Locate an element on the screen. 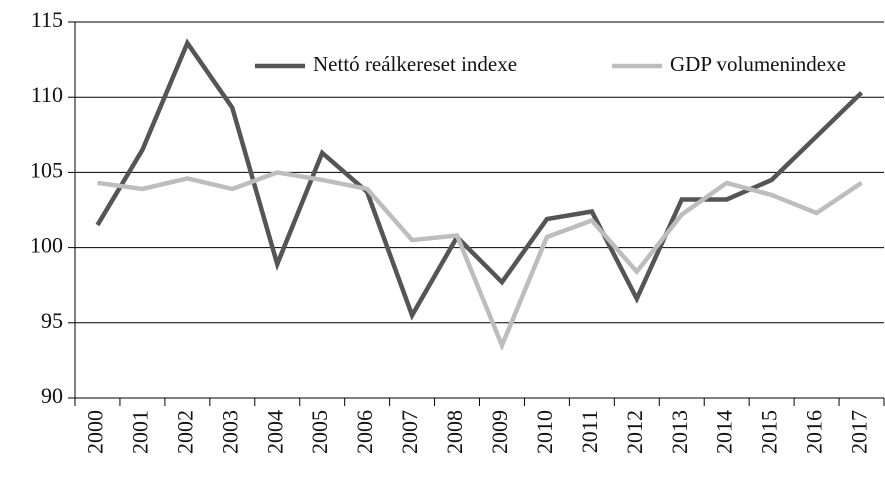 The height and width of the screenshot is (478, 885). y-tick-label: 110 is located at coordinates (47, 94).